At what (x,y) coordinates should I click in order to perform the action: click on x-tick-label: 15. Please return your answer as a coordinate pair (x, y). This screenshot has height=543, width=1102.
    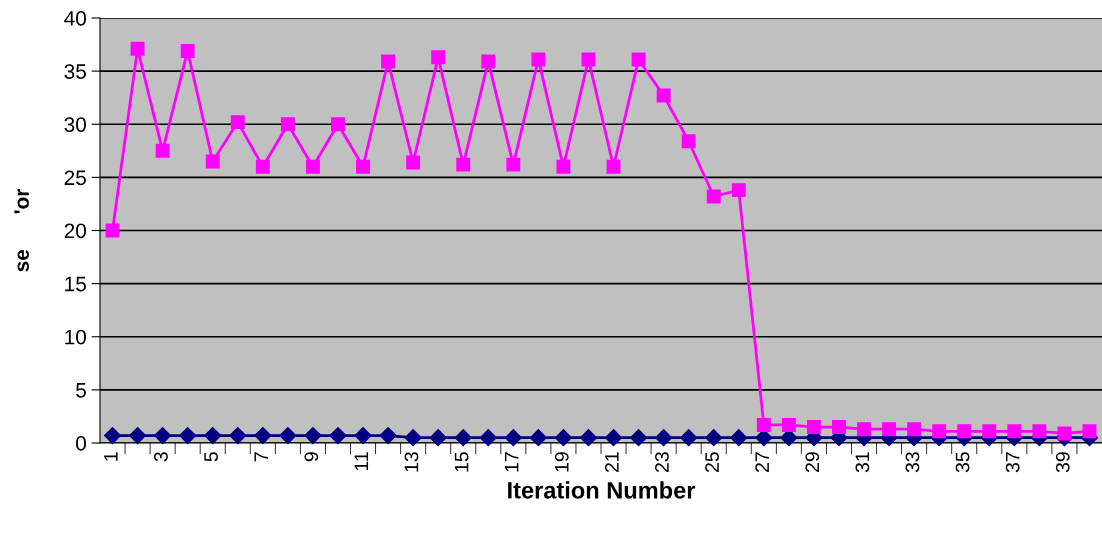
    Looking at the image, I should click on (461, 462).